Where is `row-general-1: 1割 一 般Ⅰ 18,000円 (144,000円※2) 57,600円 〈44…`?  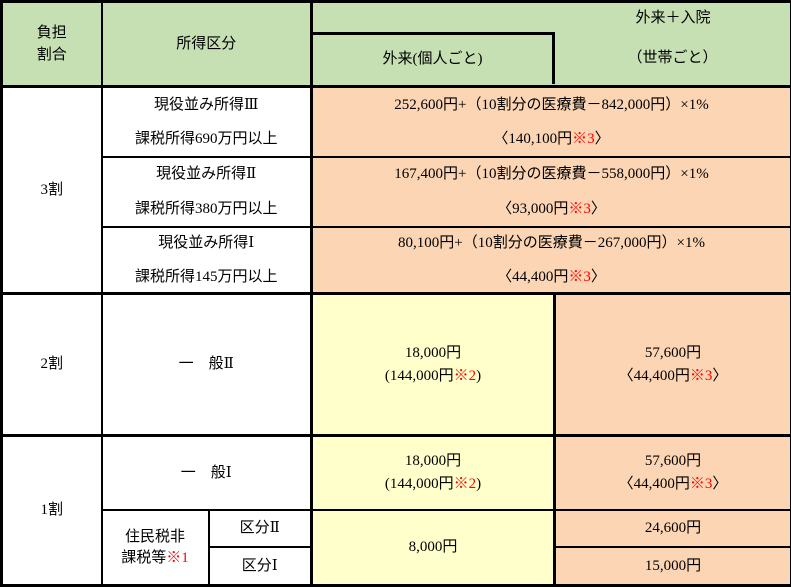 row-general-1: 1割 一 般Ⅰ 18,000円 (144,000円※2) 57,600円 〈44… is located at coordinates (396, 473).